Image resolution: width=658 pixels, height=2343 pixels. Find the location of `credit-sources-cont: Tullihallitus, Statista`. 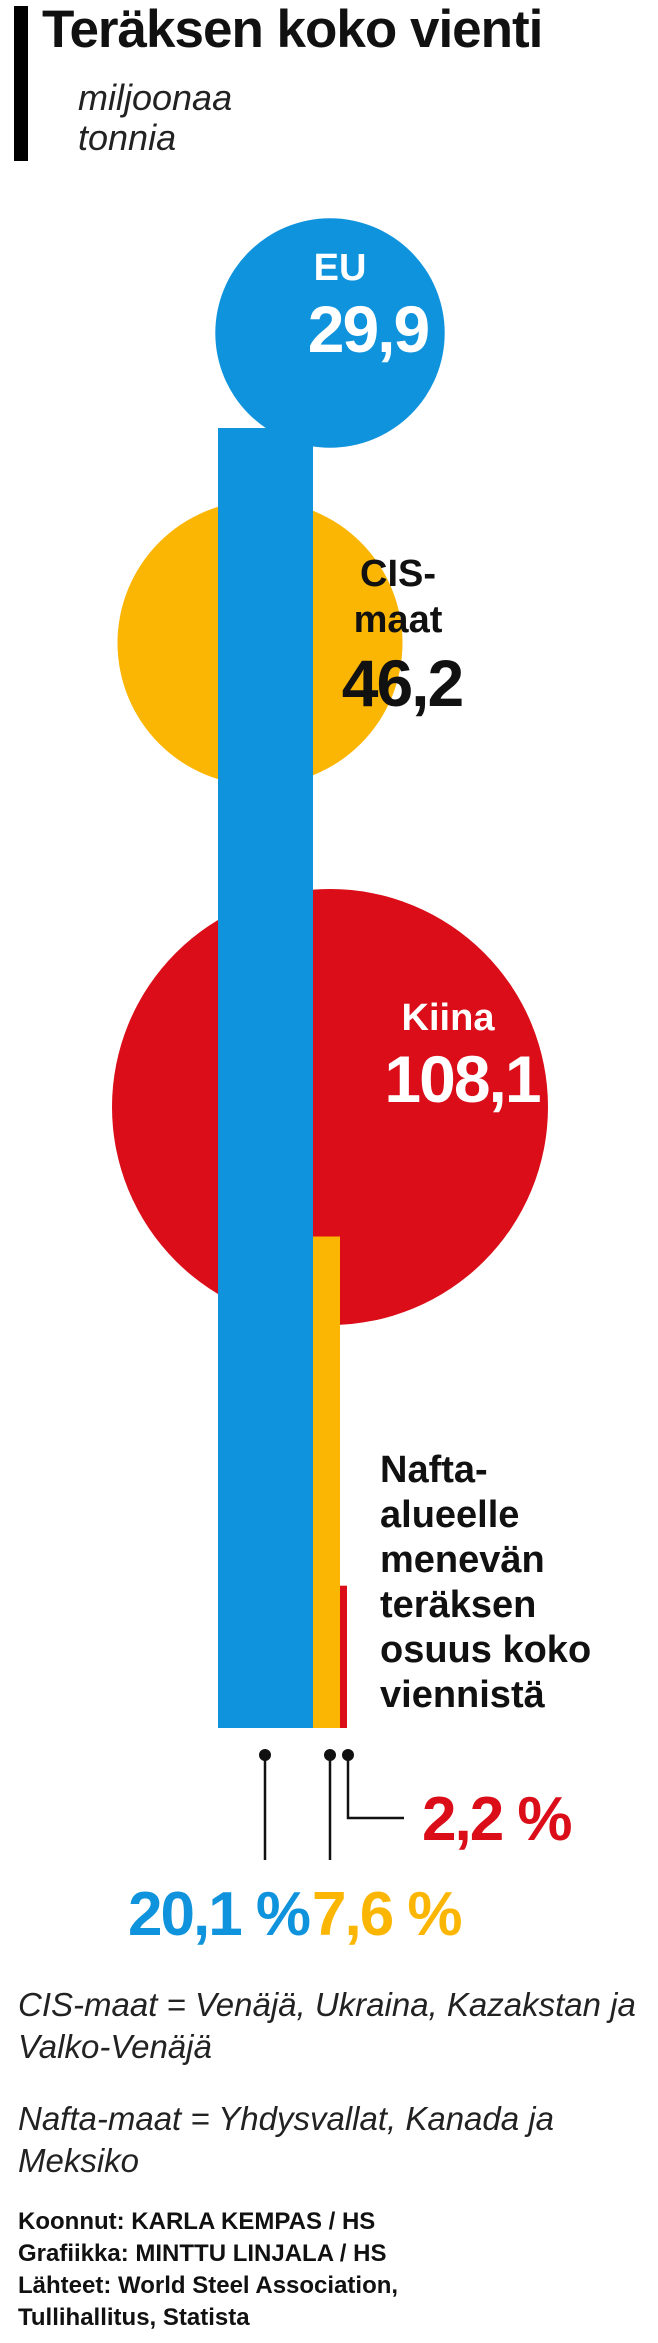

credit-sources-cont: Tullihallitus, Statista is located at coordinates (134, 2317).